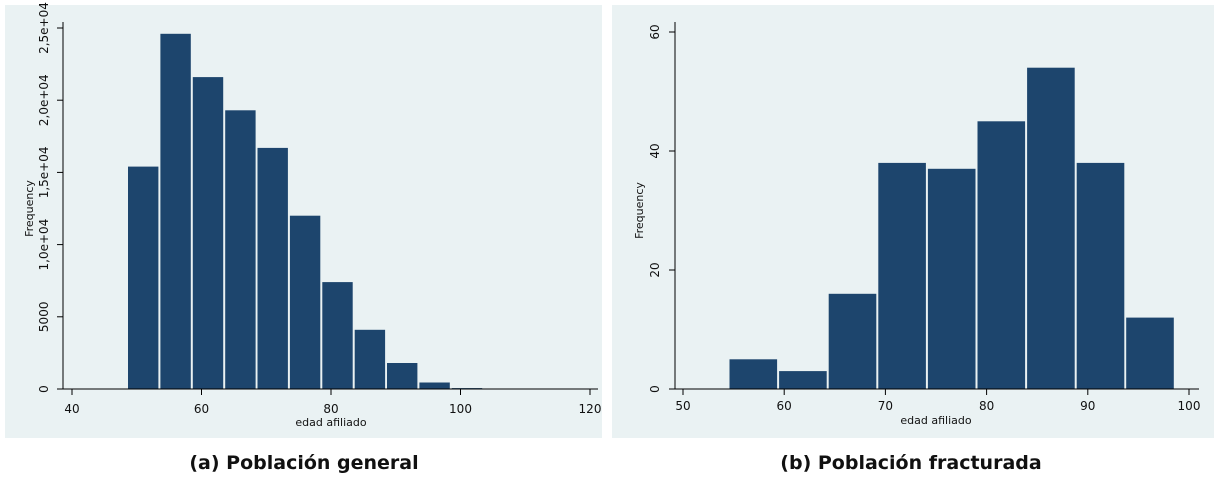 This screenshot has height=487, width=1219. What do you see at coordinates (44, 173) in the screenshot?
I see `chart-a-y-tick-label-3: 1,5e+04` at bounding box center [44, 173].